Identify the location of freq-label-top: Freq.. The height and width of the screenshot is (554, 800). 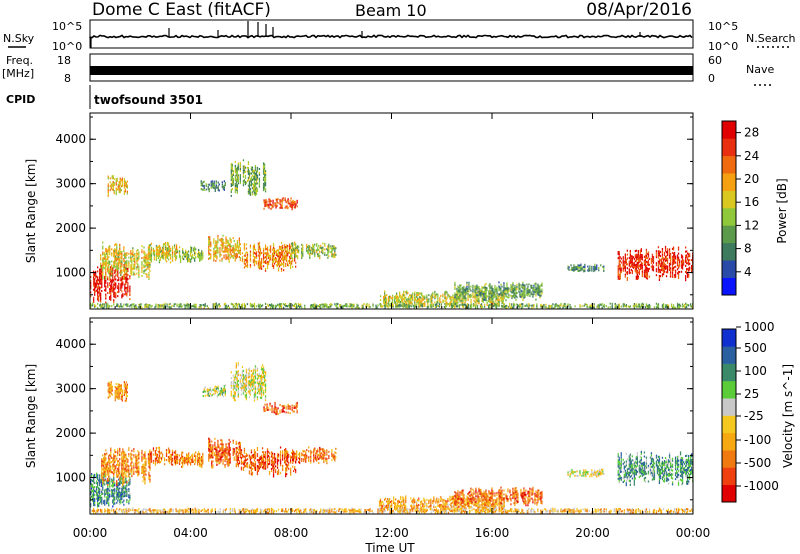
(19, 60).